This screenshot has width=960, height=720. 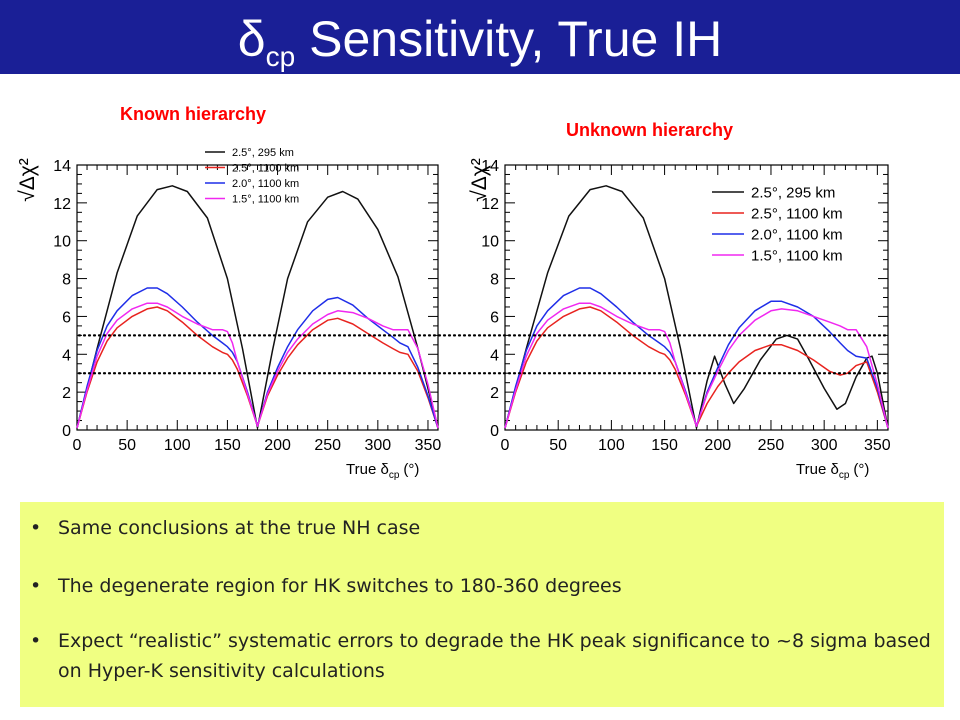 I want to click on unknown-hierarchy-label: Unknown hierarchy, so click(x=650, y=130).